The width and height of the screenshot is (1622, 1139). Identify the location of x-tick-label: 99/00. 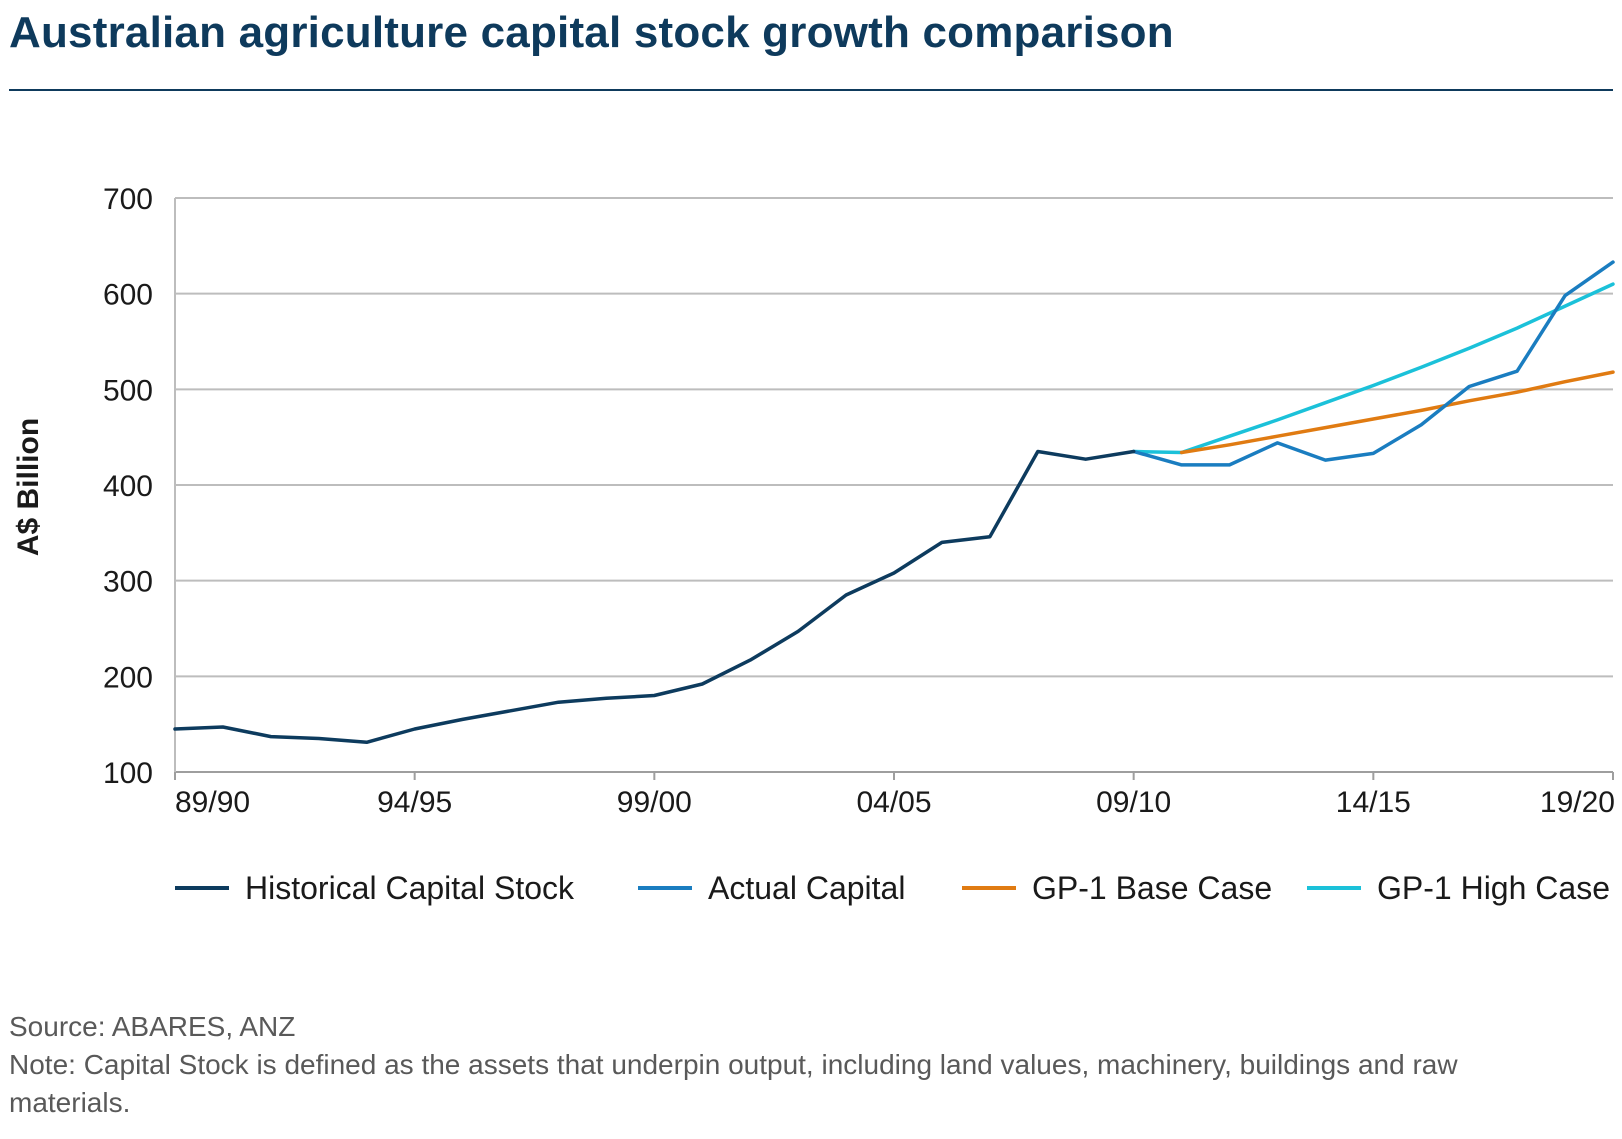
(654, 802).